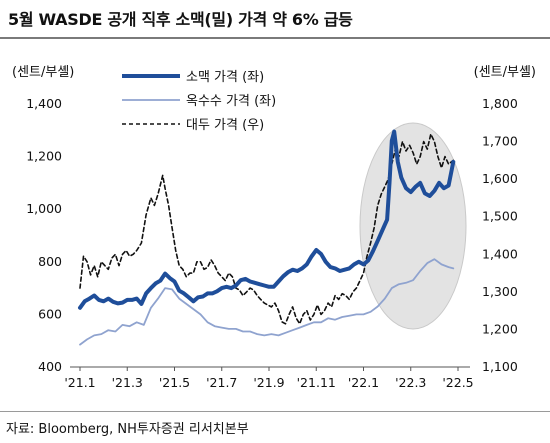 This screenshot has height=443, width=550. What do you see at coordinates (500, 366) in the screenshot?
I see `right-tick-label: 1,100` at bounding box center [500, 366].